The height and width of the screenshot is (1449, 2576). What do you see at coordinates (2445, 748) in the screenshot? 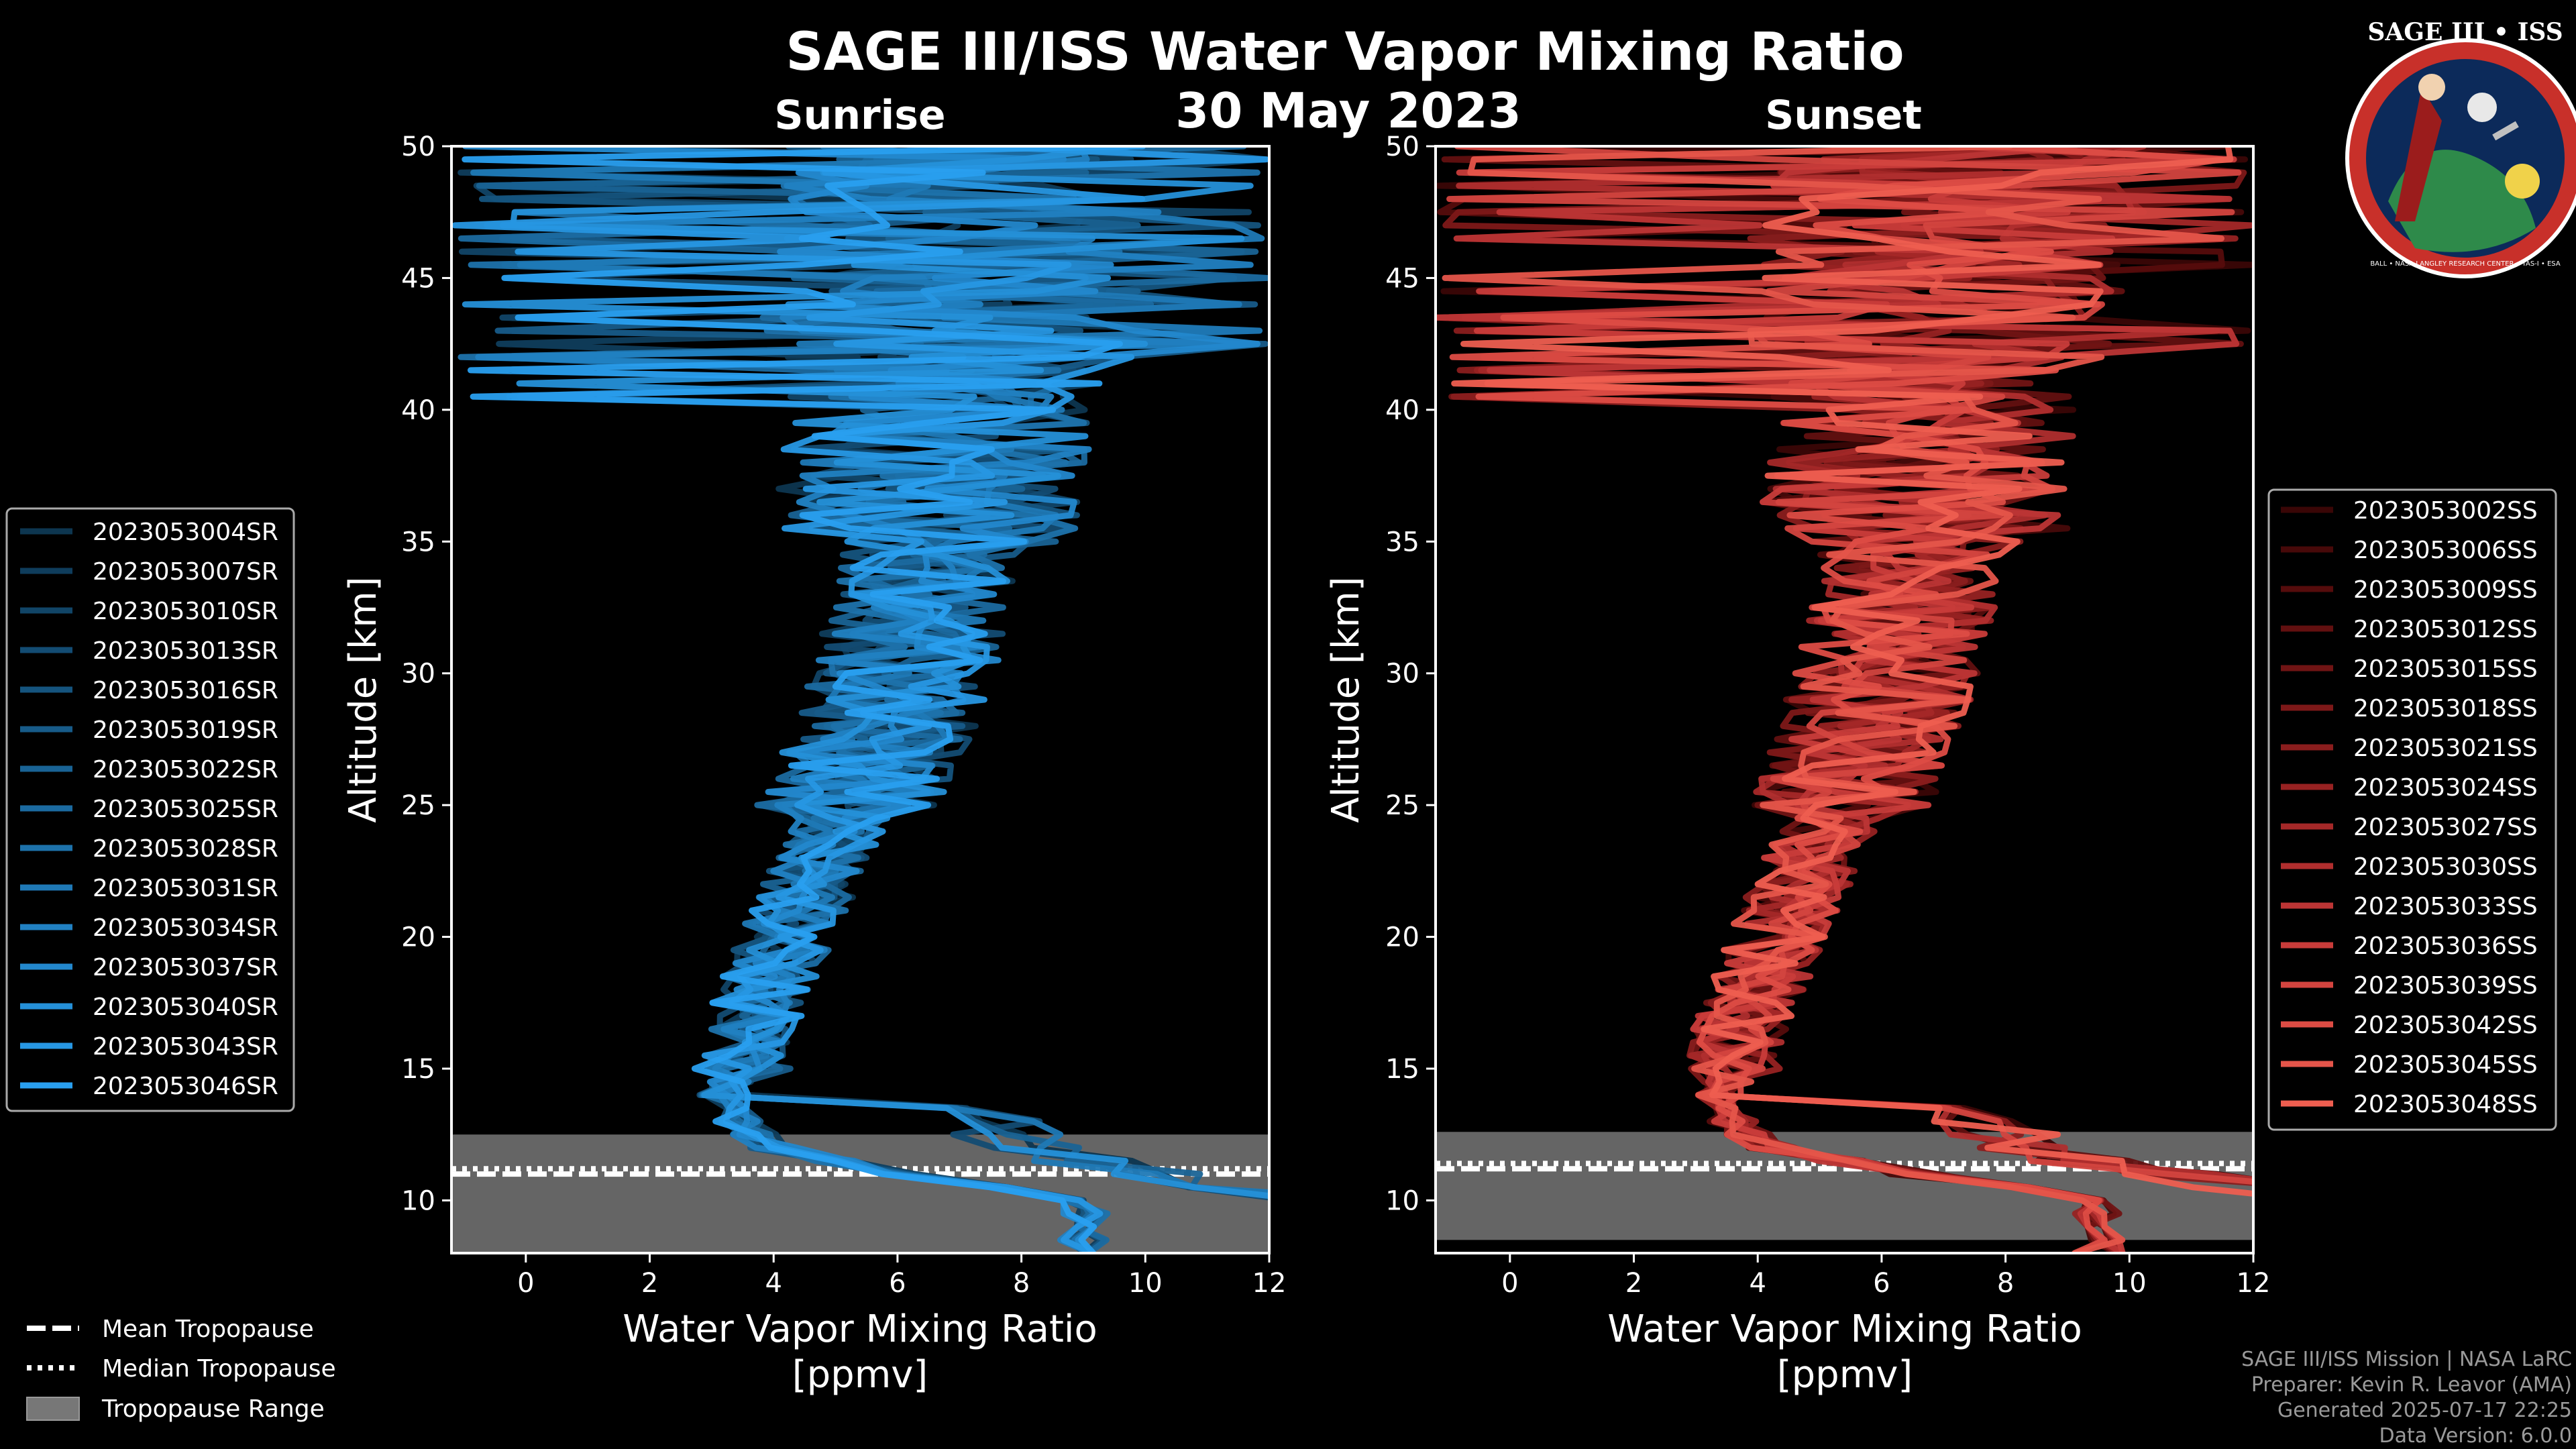
I see `ss-legend-label: 2023053021SS` at bounding box center [2445, 748].